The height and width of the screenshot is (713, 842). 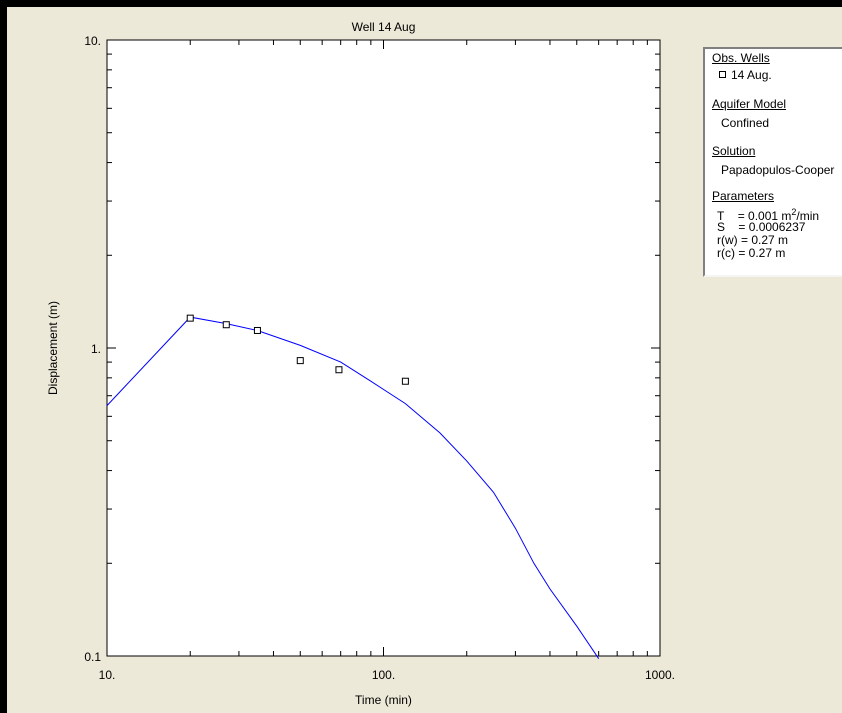 What do you see at coordinates (92, 41) in the screenshot?
I see `y-tick-label: 10.` at bounding box center [92, 41].